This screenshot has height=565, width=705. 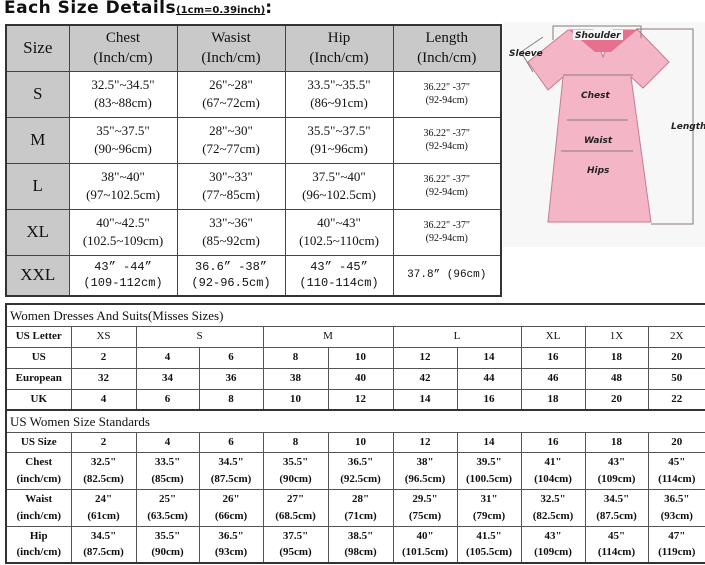 I want to click on unit-note: (1cm=0.39inch), so click(x=221, y=10).